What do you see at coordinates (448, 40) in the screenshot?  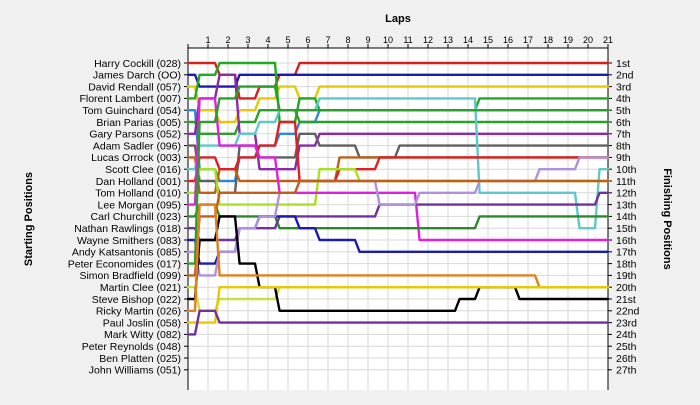 I see `lap-tick-label: 13` at bounding box center [448, 40].